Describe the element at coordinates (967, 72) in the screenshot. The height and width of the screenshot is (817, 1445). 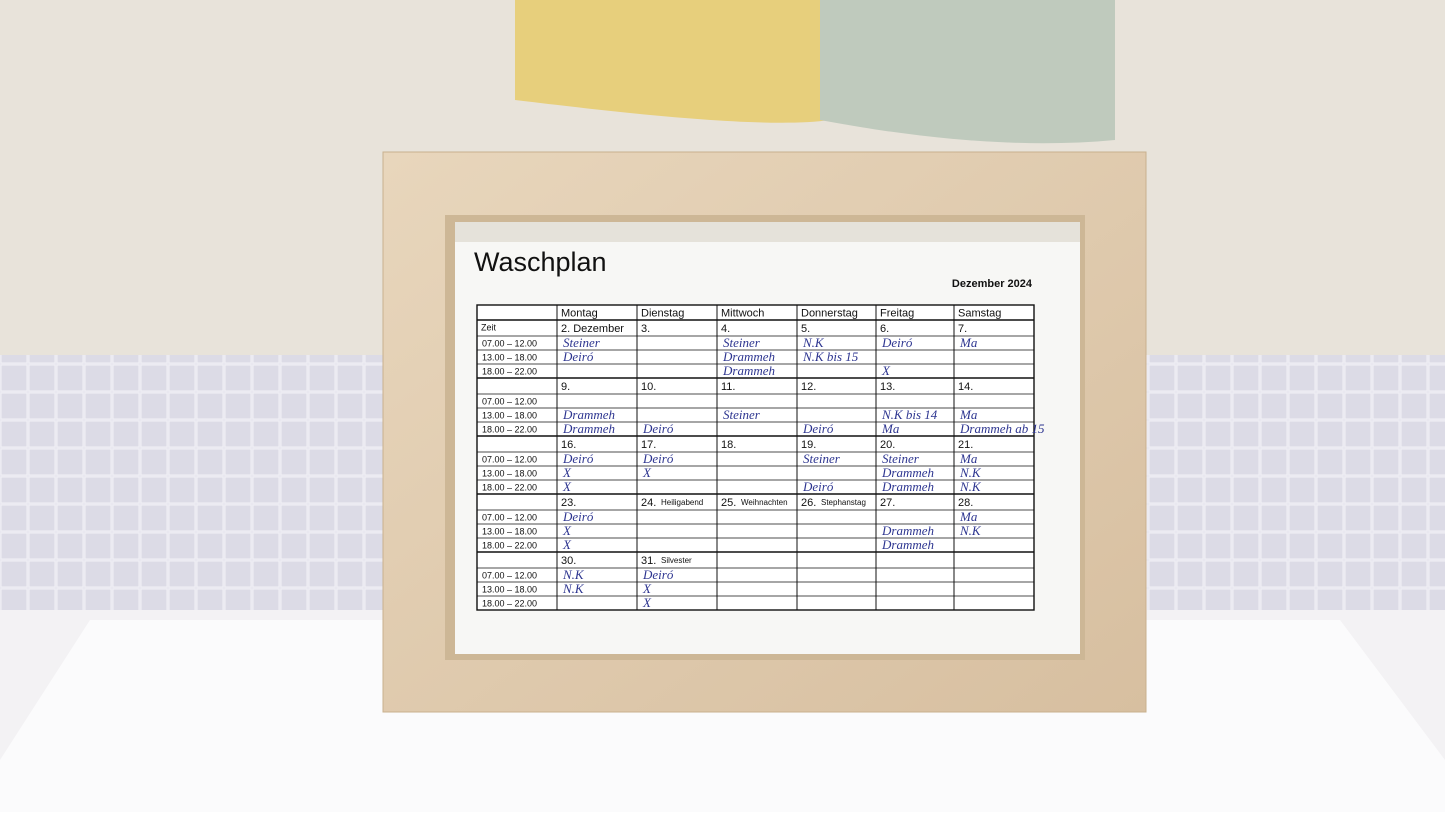
I see `green-towel` at that location.